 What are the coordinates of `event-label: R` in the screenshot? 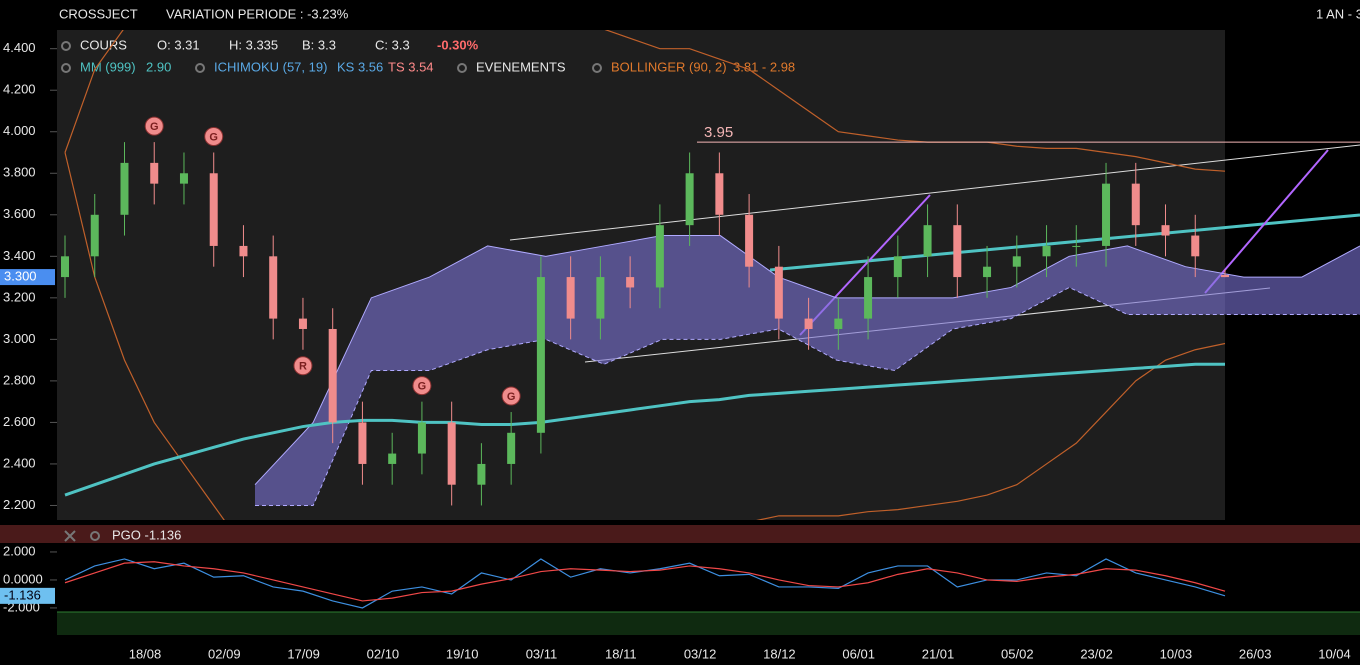 It's located at (303, 367).